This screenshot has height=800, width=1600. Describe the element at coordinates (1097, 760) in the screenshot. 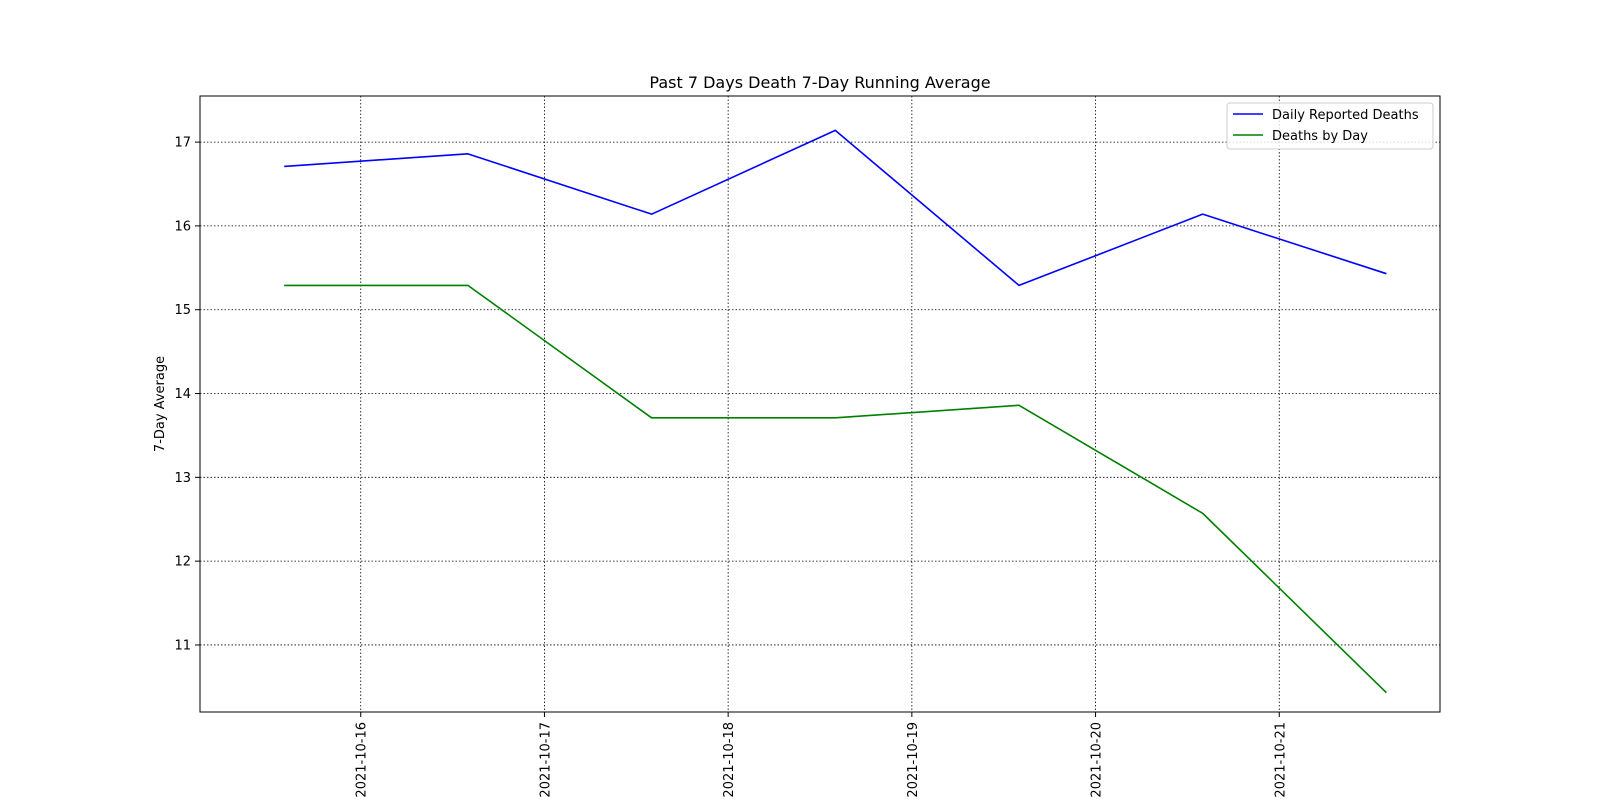

I see `x-tick-label: 2021-10-20` at that location.